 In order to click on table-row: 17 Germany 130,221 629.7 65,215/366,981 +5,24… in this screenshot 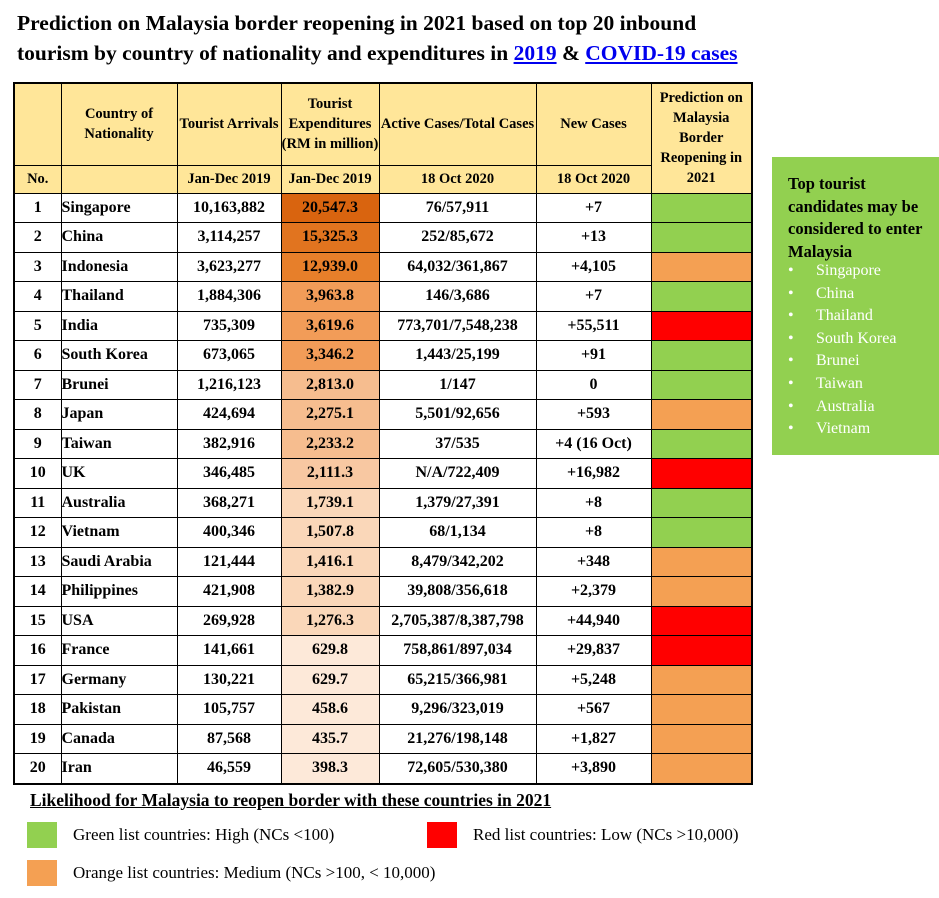, I will do `click(383, 679)`.